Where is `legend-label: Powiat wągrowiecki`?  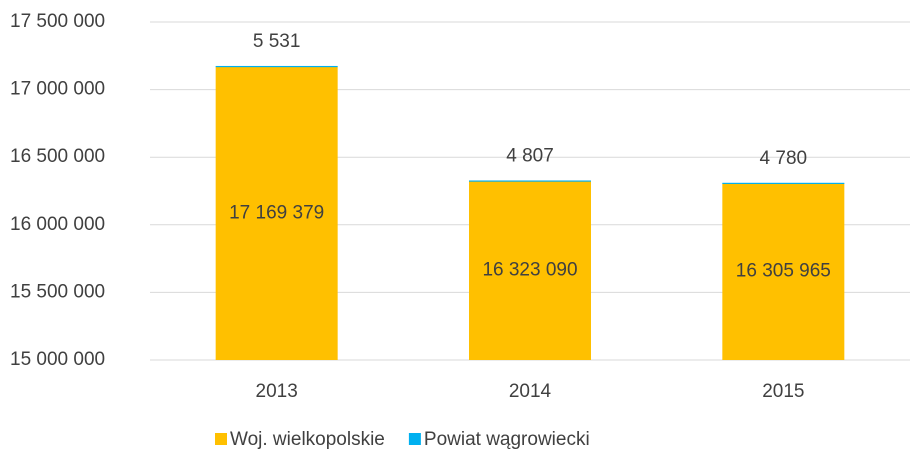 legend-label: Powiat wągrowiecki is located at coordinates (507, 439).